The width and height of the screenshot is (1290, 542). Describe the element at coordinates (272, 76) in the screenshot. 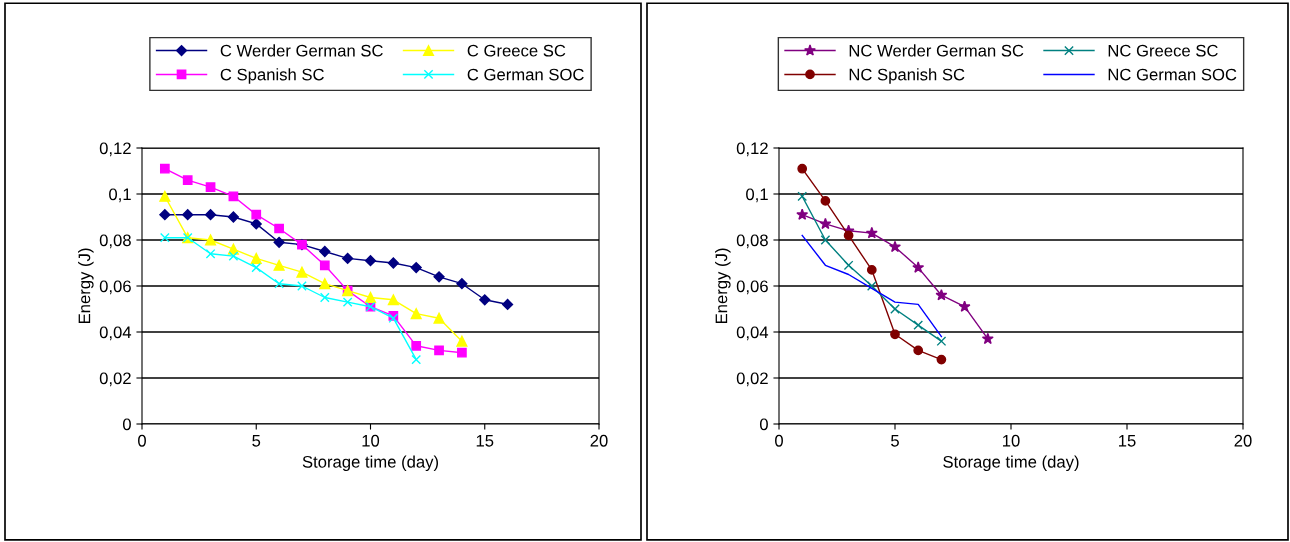

I see `legend-label: C Spanish SC` at that location.